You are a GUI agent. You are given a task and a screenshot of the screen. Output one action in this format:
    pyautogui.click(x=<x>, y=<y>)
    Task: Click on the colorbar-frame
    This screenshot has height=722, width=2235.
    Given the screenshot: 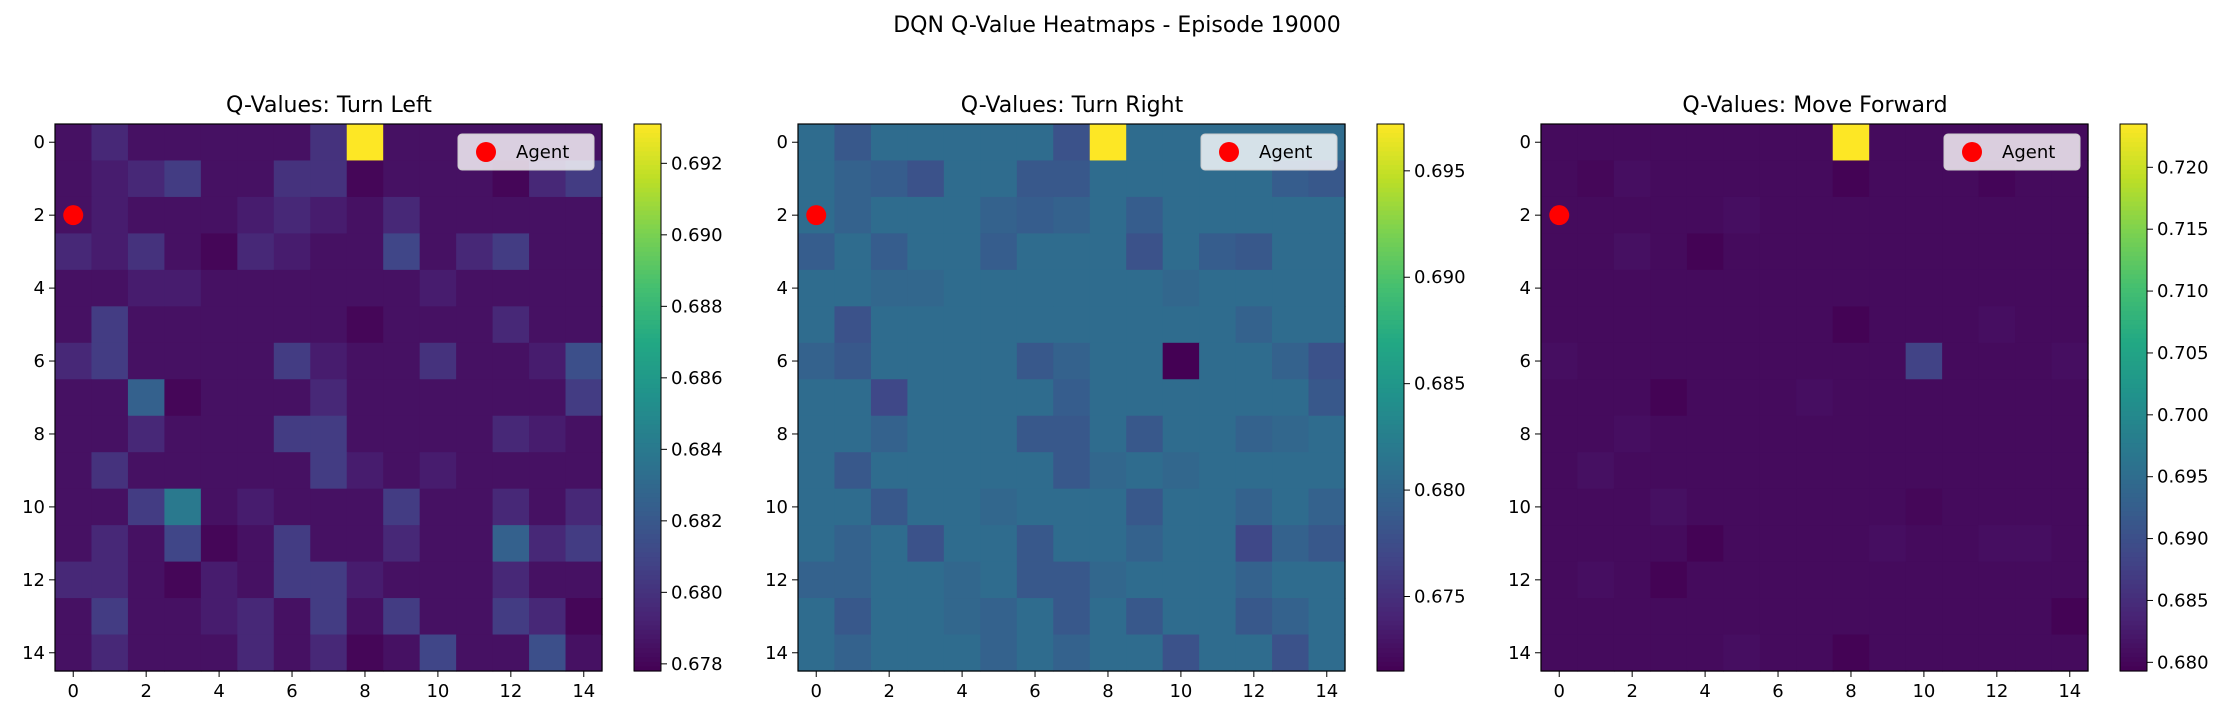 What is the action you would take?
    pyautogui.click(x=2133, y=397)
    